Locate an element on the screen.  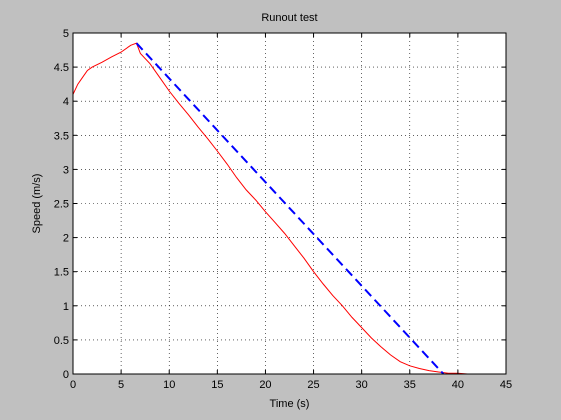
x-tick-label: 35 is located at coordinates (410, 385).